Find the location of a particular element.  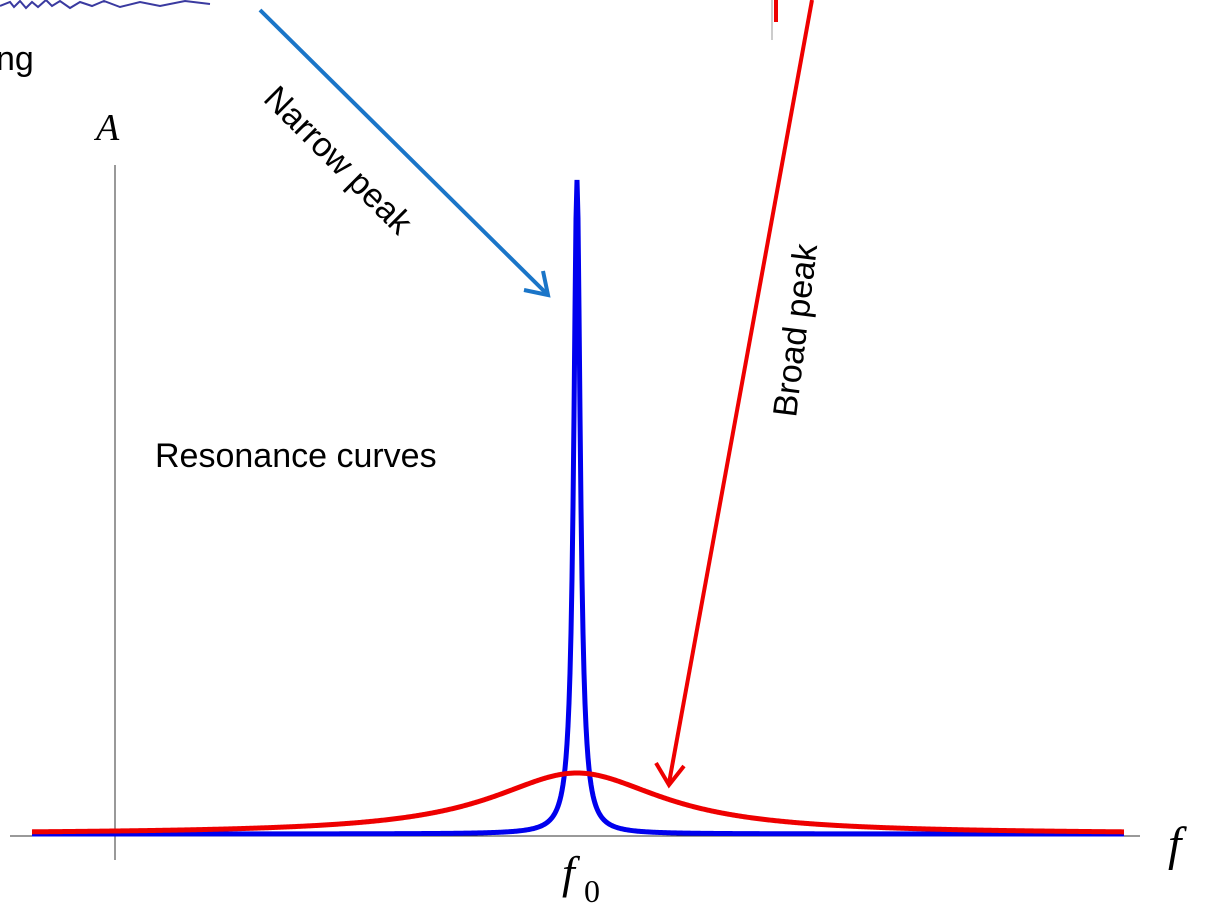

f0-subscript: 0 is located at coordinates (592, 891).